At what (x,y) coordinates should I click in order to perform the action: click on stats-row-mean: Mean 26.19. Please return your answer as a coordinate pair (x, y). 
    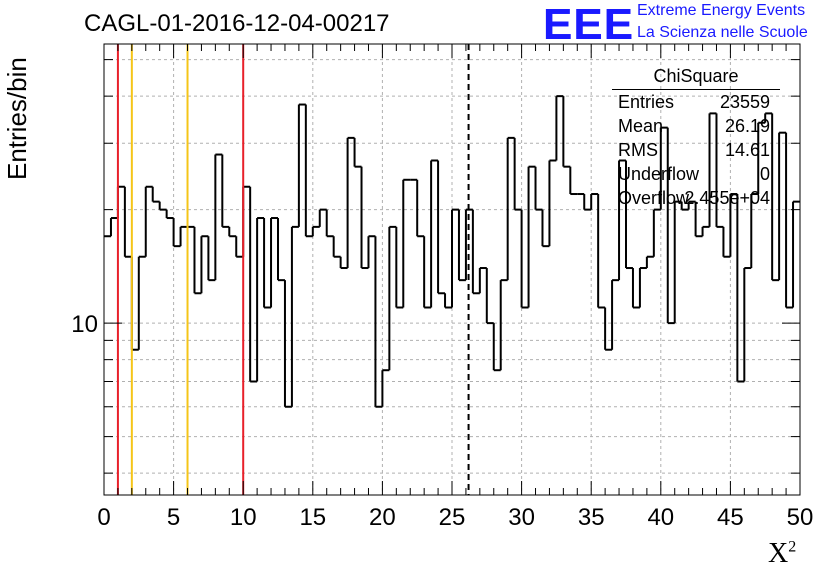
    Looking at the image, I should click on (696, 126).